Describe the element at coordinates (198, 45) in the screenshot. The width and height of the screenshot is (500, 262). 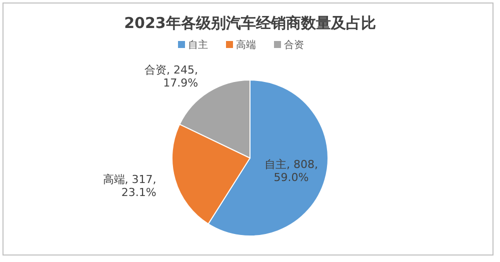
I see `legend-label: 自主` at that location.